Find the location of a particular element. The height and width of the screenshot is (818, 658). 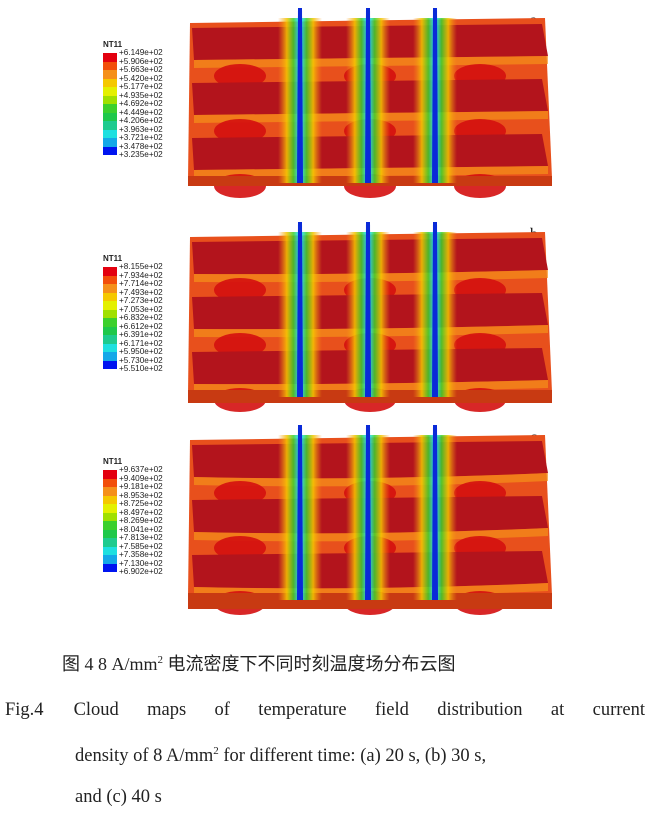

legend-tick: +8.269e+02 is located at coordinates (141, 520).